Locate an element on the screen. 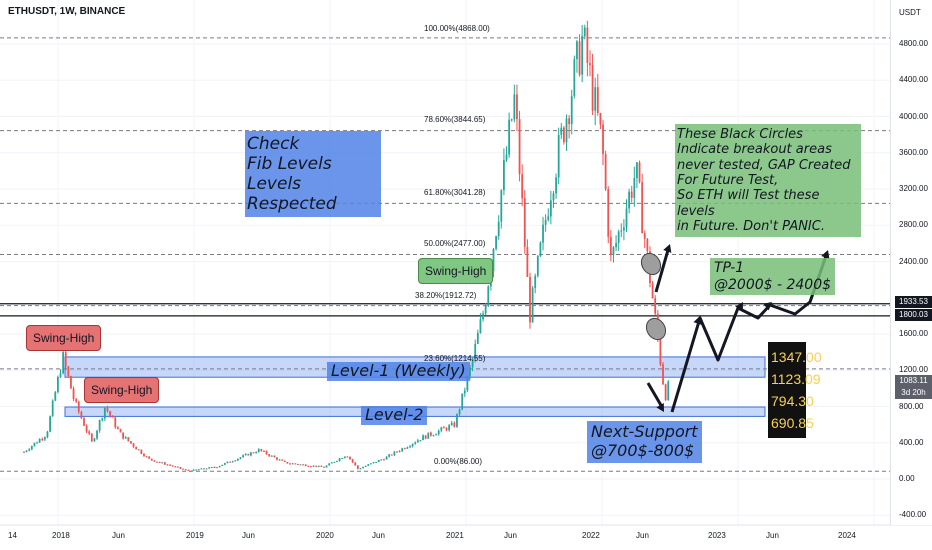 The height and width of the screenshot is (550, 932). arrow-line is located at coordinates (662, 271).